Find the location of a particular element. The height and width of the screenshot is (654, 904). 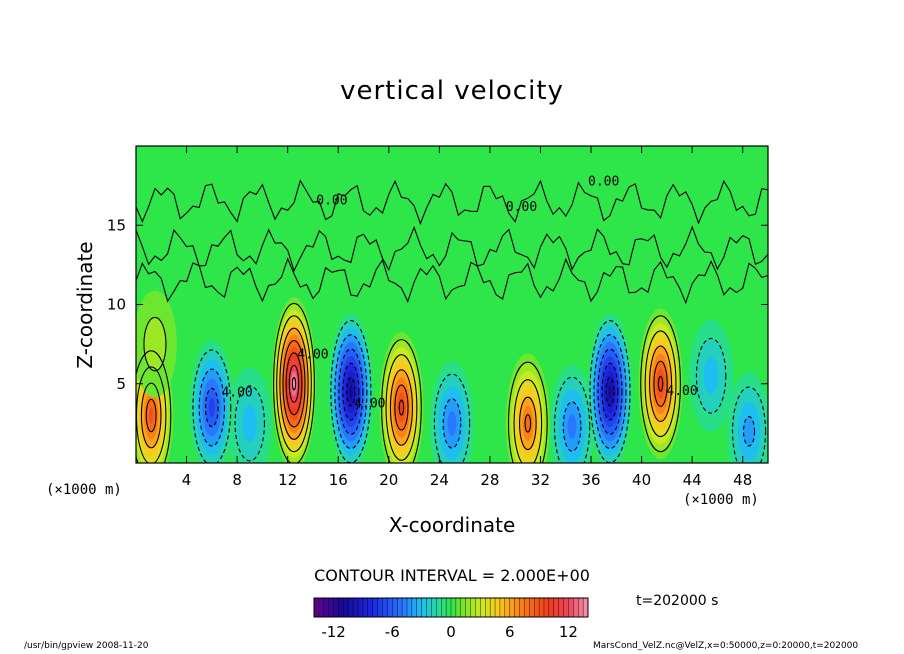

x-tick-label: 20 is located at coordinates (388, 480).